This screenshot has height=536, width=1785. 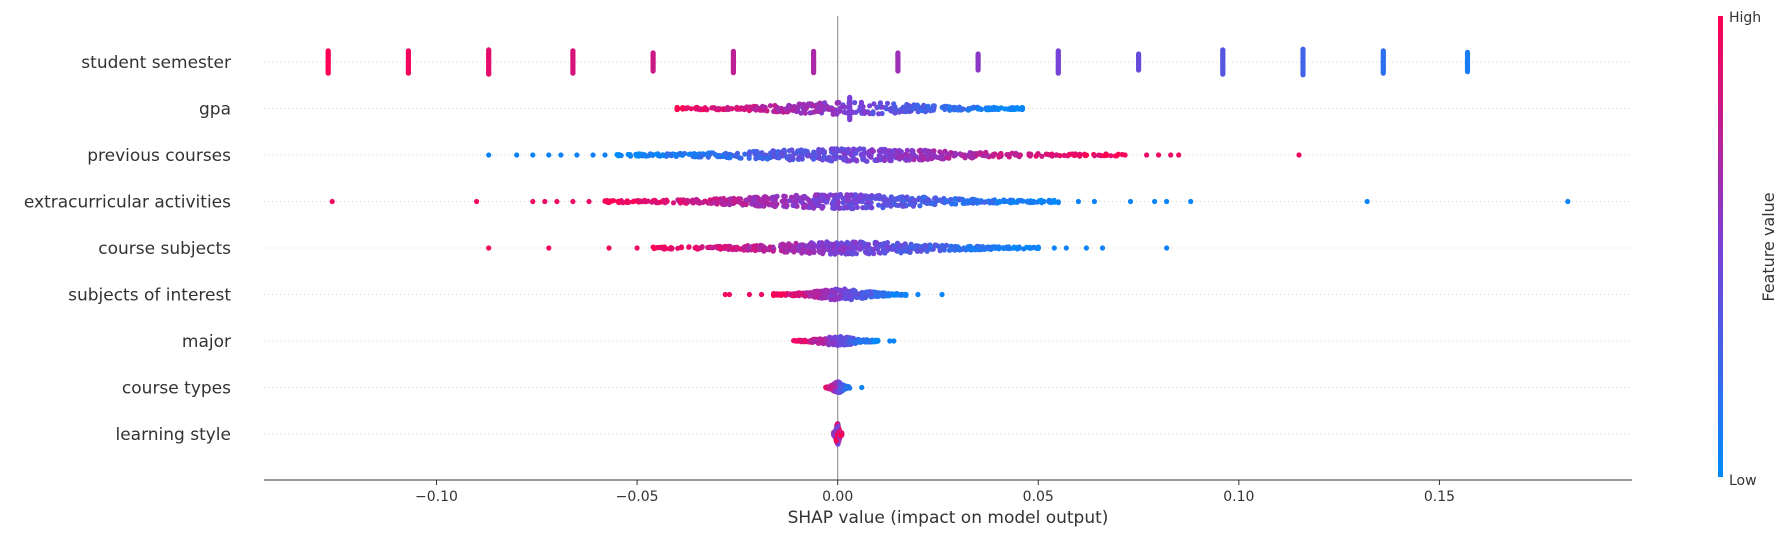 What do you see at coordinates (850, 296) in the screenshot?
I see `feature-row: subjects of interest` at bounding box center [850, 296].